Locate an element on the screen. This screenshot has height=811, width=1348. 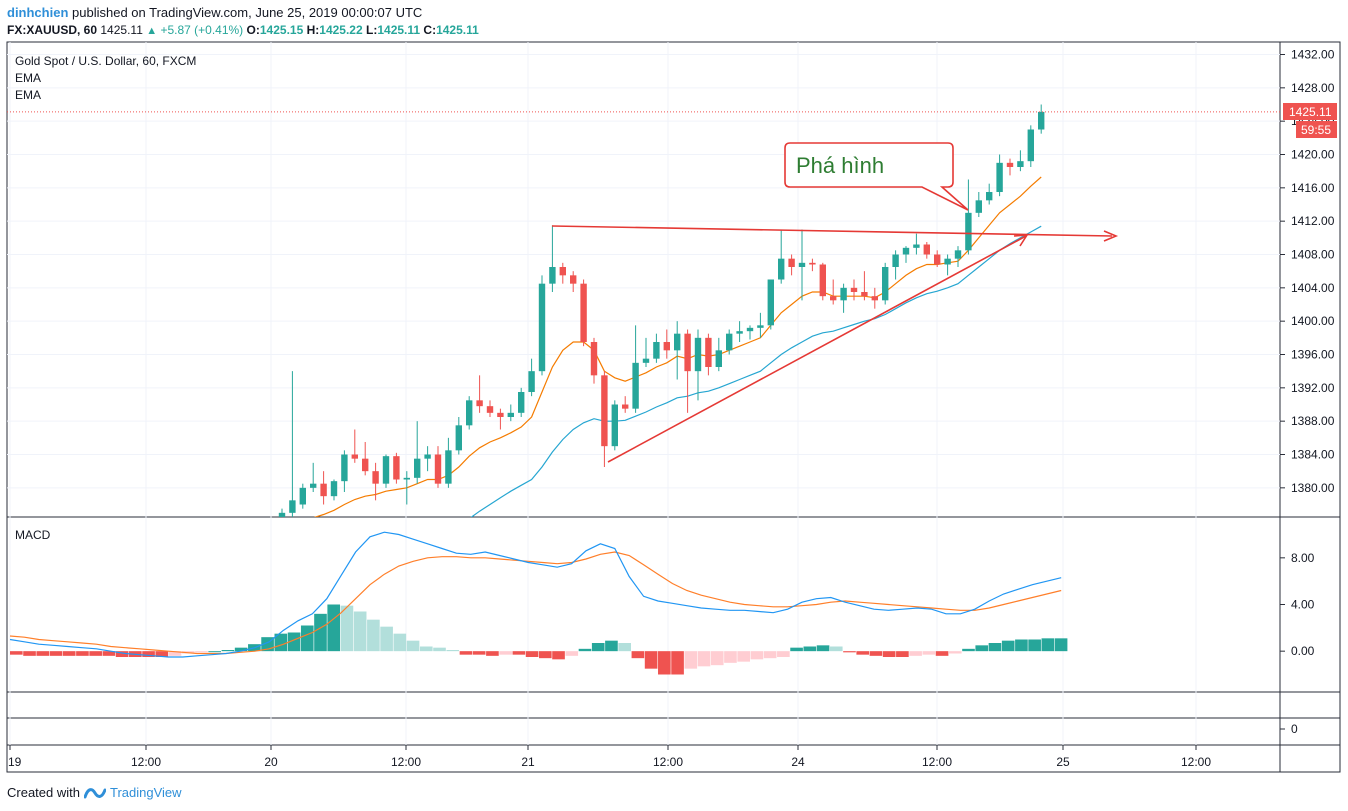
callout-box is located at coordinates (876, 176).